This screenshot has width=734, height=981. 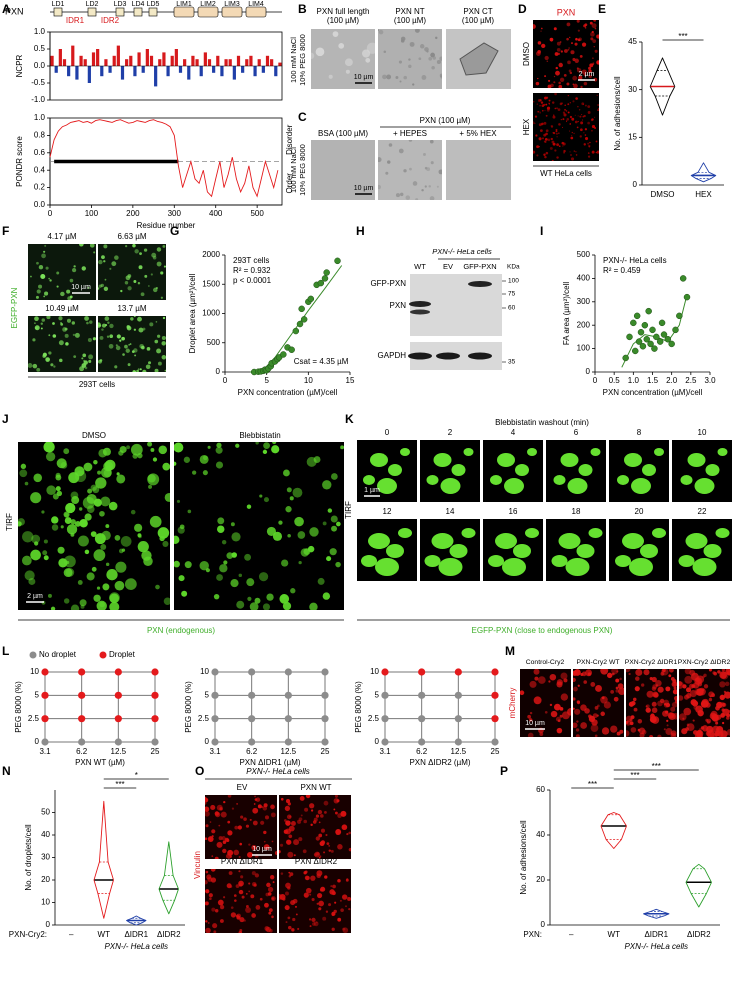 I want to click on y-tick-label: 30, so click(x=45, y=857).